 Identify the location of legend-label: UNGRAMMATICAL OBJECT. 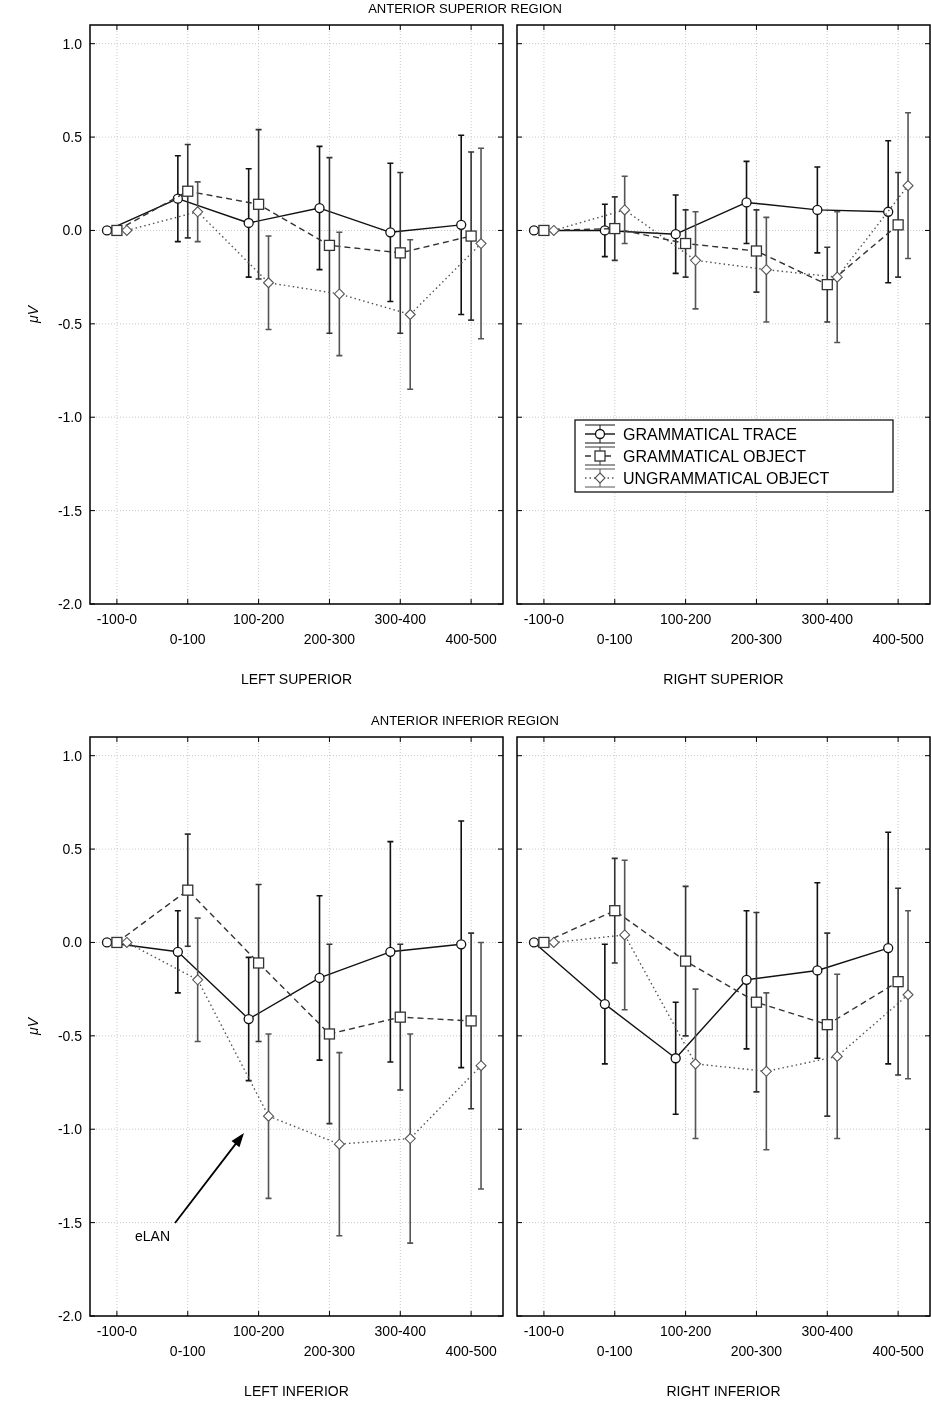
(726, 478).